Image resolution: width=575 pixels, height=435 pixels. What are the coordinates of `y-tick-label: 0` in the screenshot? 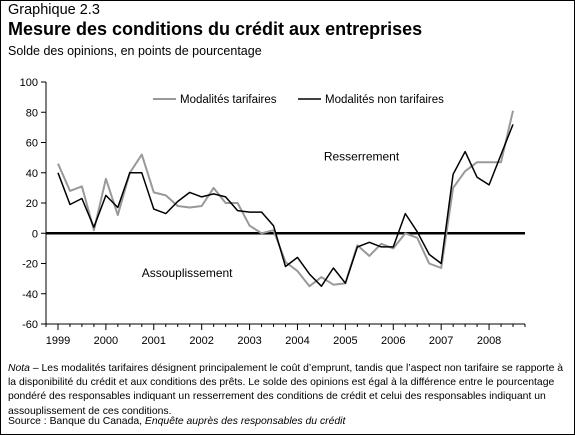 It's located at (35, 234).